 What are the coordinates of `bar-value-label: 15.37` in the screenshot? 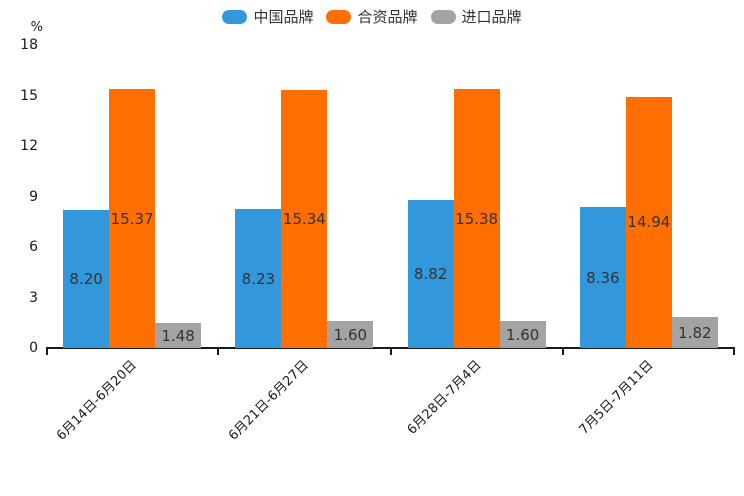 It's located at (132, 218).